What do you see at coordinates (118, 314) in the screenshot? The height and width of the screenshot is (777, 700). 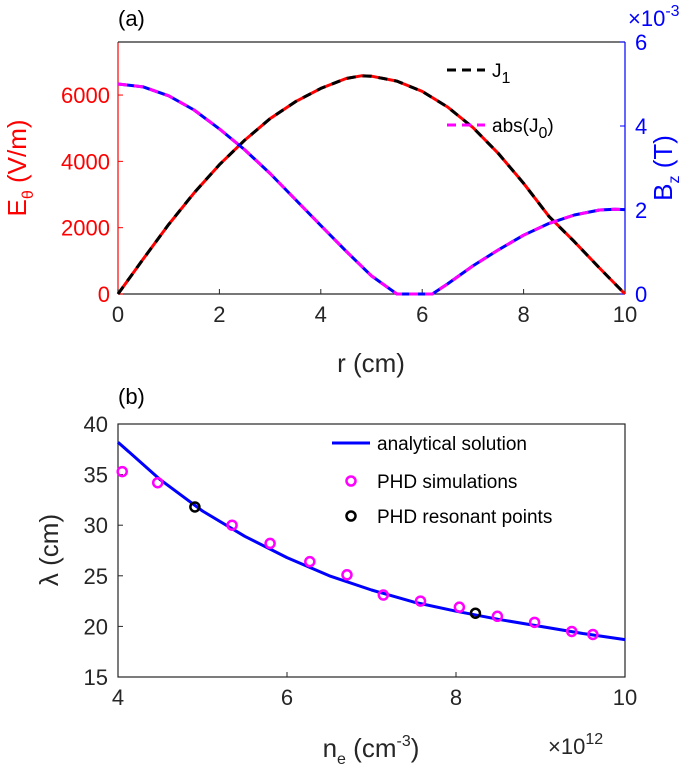 I see `panel-a-x-tick-label: 0` at bounding box center [118, 314].